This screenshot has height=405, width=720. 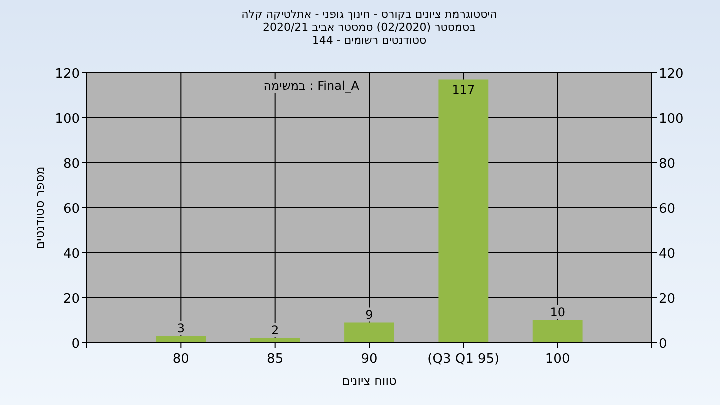 I want to click on data-label: 2, so click(x=276, y=331).